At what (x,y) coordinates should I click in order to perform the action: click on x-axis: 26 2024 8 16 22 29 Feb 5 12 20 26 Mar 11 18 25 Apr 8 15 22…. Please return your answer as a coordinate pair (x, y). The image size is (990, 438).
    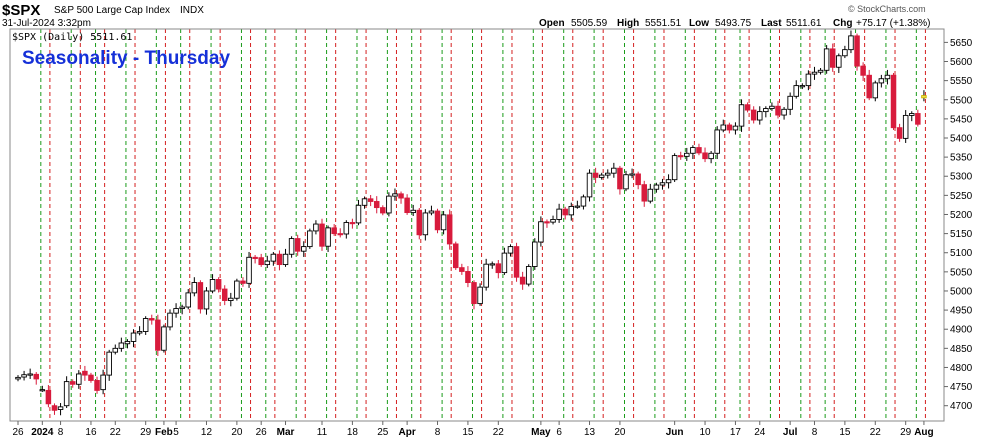
    Looking at the image, I should click on (473, 429).